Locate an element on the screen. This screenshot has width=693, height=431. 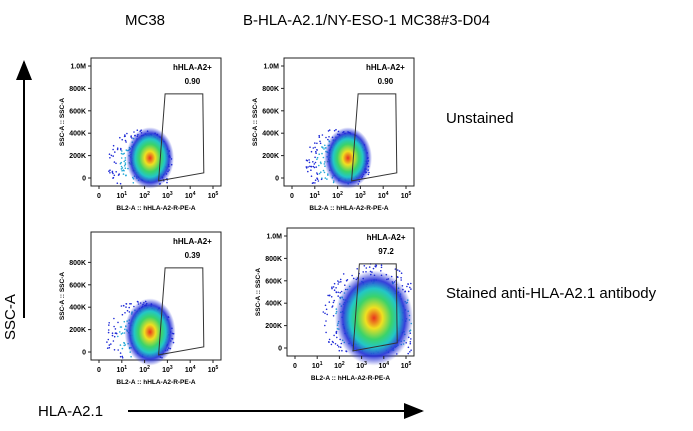
panel-x-label: BL2-A :: hHLA-A2-R-PE-A is located at coordinates (348, 208).